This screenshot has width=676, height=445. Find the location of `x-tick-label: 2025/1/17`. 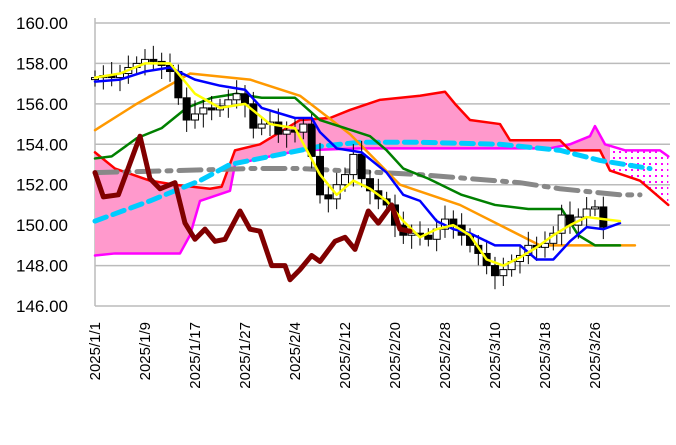

x-tick-label: 2025/1/17 is located at coordinates (195, 355).